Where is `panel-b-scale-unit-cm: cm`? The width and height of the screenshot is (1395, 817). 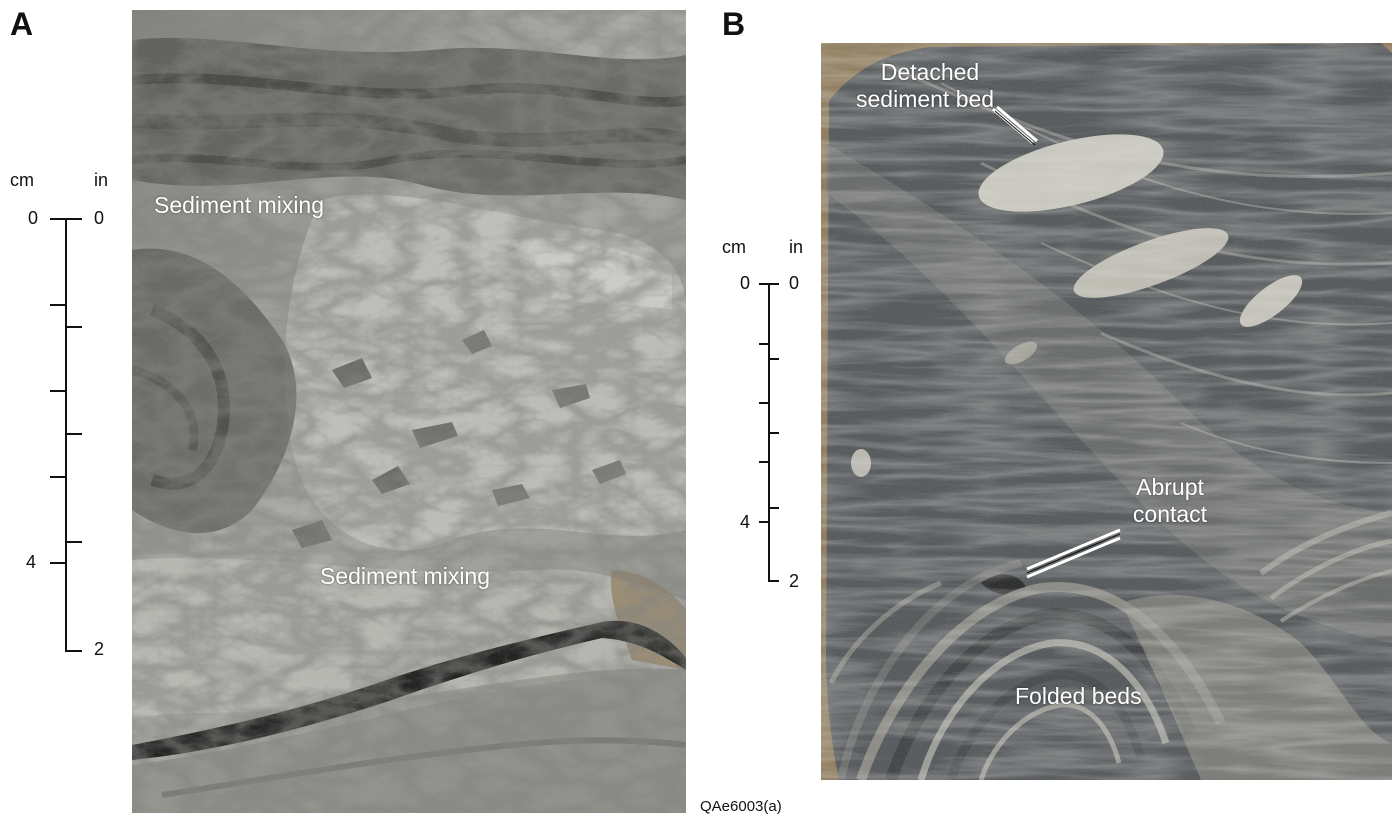
panel-b-scale-unit-cm: cm is located at coordinates (734, 247).